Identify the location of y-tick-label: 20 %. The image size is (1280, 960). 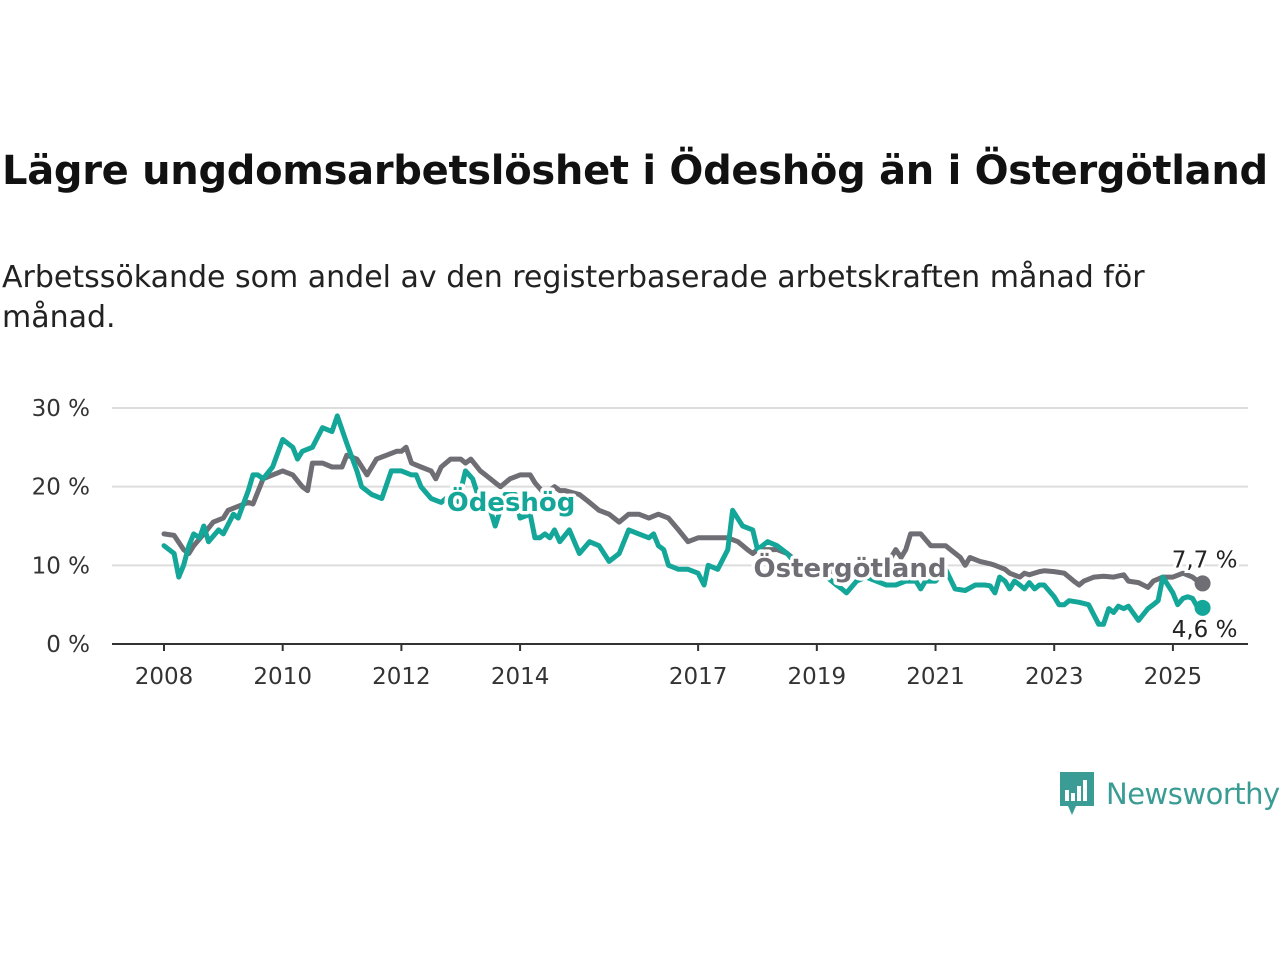
(61, 488).